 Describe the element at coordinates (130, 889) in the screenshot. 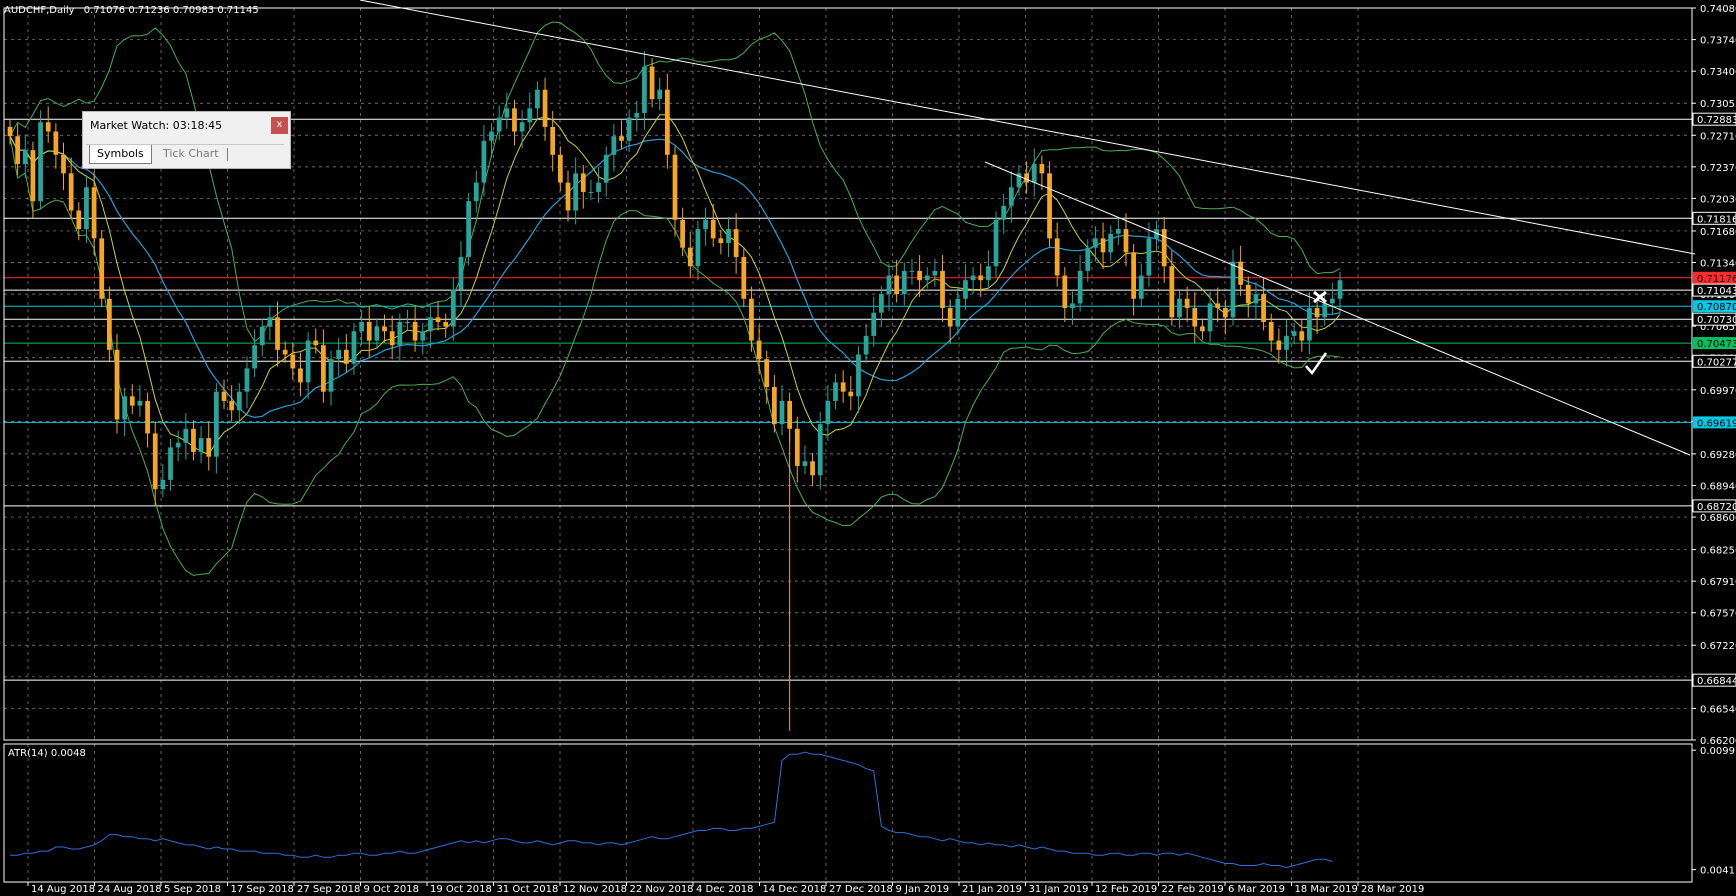

I see `time-tick-label: 24 Aug 2018` at that location.